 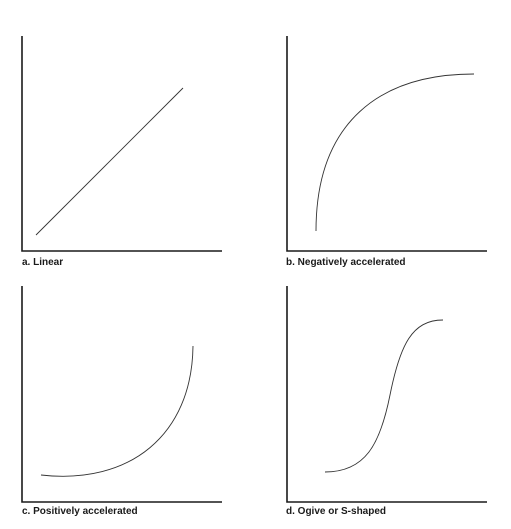 I want to click on caption-linear: a. Linear, so click(x=43, y=262).